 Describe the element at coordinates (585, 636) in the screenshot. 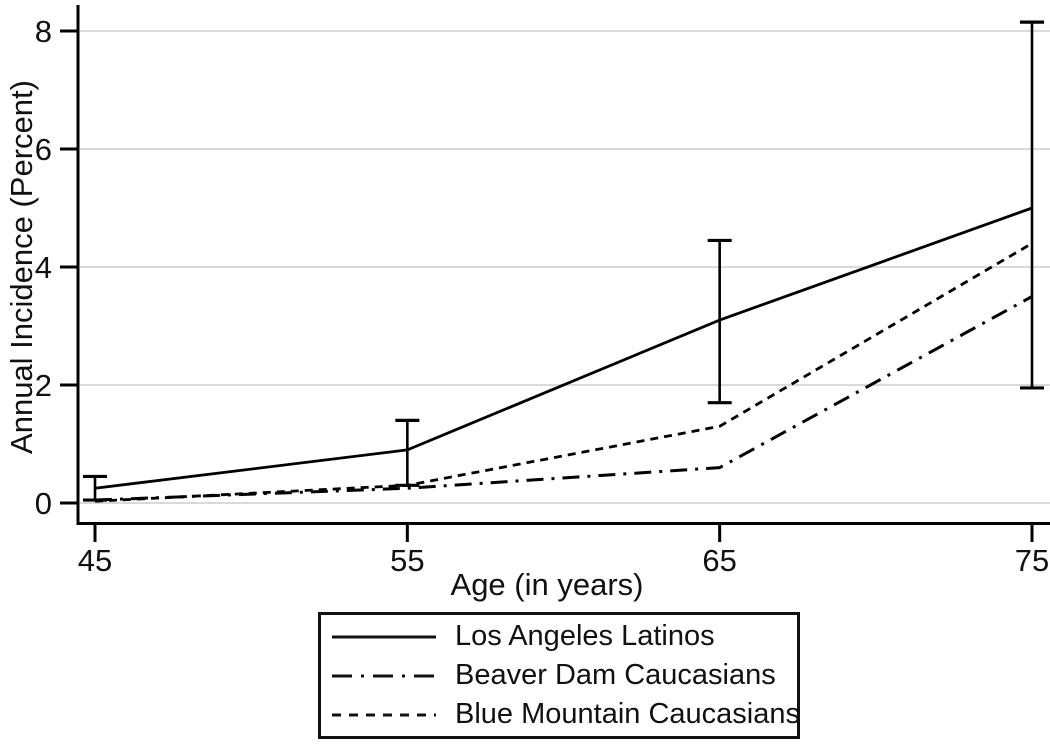

I see `legend-label: Los Angeles Latinos` at that location.